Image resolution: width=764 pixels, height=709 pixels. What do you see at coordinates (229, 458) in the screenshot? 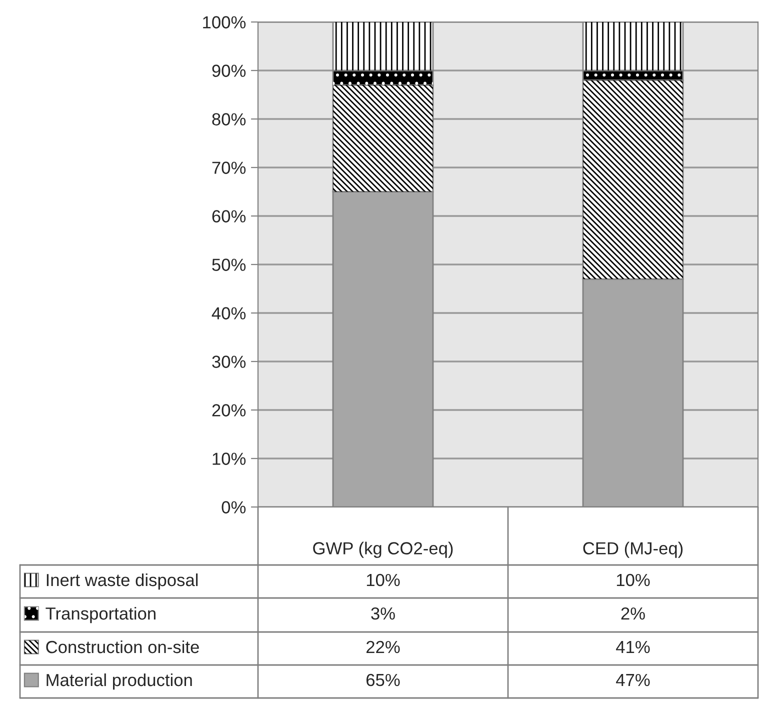
I see `y-tick-label: 10%` at bounding box center [229, 458].